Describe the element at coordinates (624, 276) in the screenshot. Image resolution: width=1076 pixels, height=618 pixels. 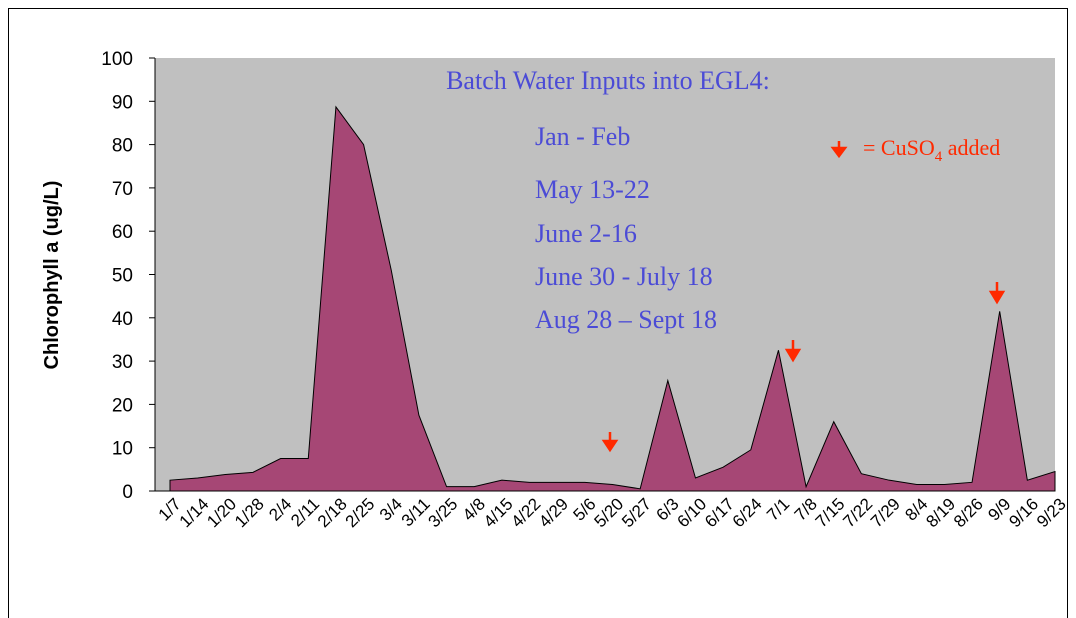
I see `annotation-line: June 30 - July 18` at that location.